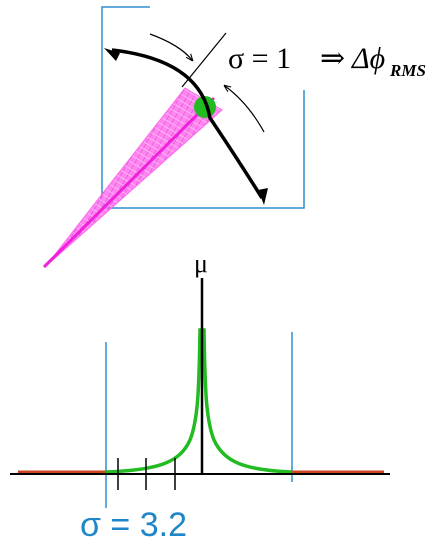 The height and width of the screenshot is (543, 435). Describe the element at coordinates (187, 123) in the screenshot. I see `curved-double-arrow-icon` at that location.